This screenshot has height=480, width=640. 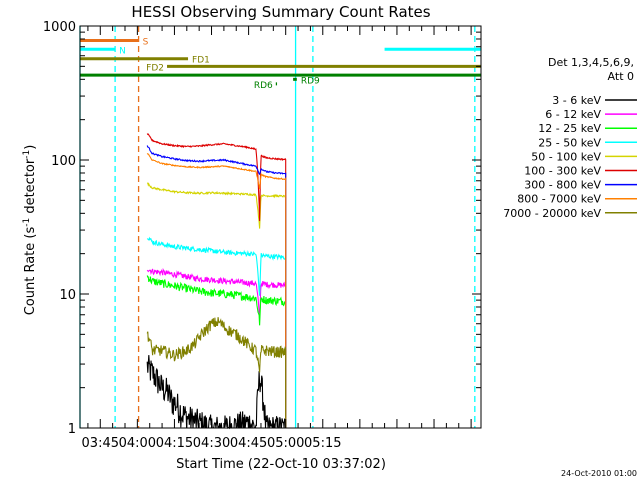 What do you see at coordinates (569, 128) in the screenshot?
I see `legend-label: 12 - 25 keV` at bounding box center [569, 128].